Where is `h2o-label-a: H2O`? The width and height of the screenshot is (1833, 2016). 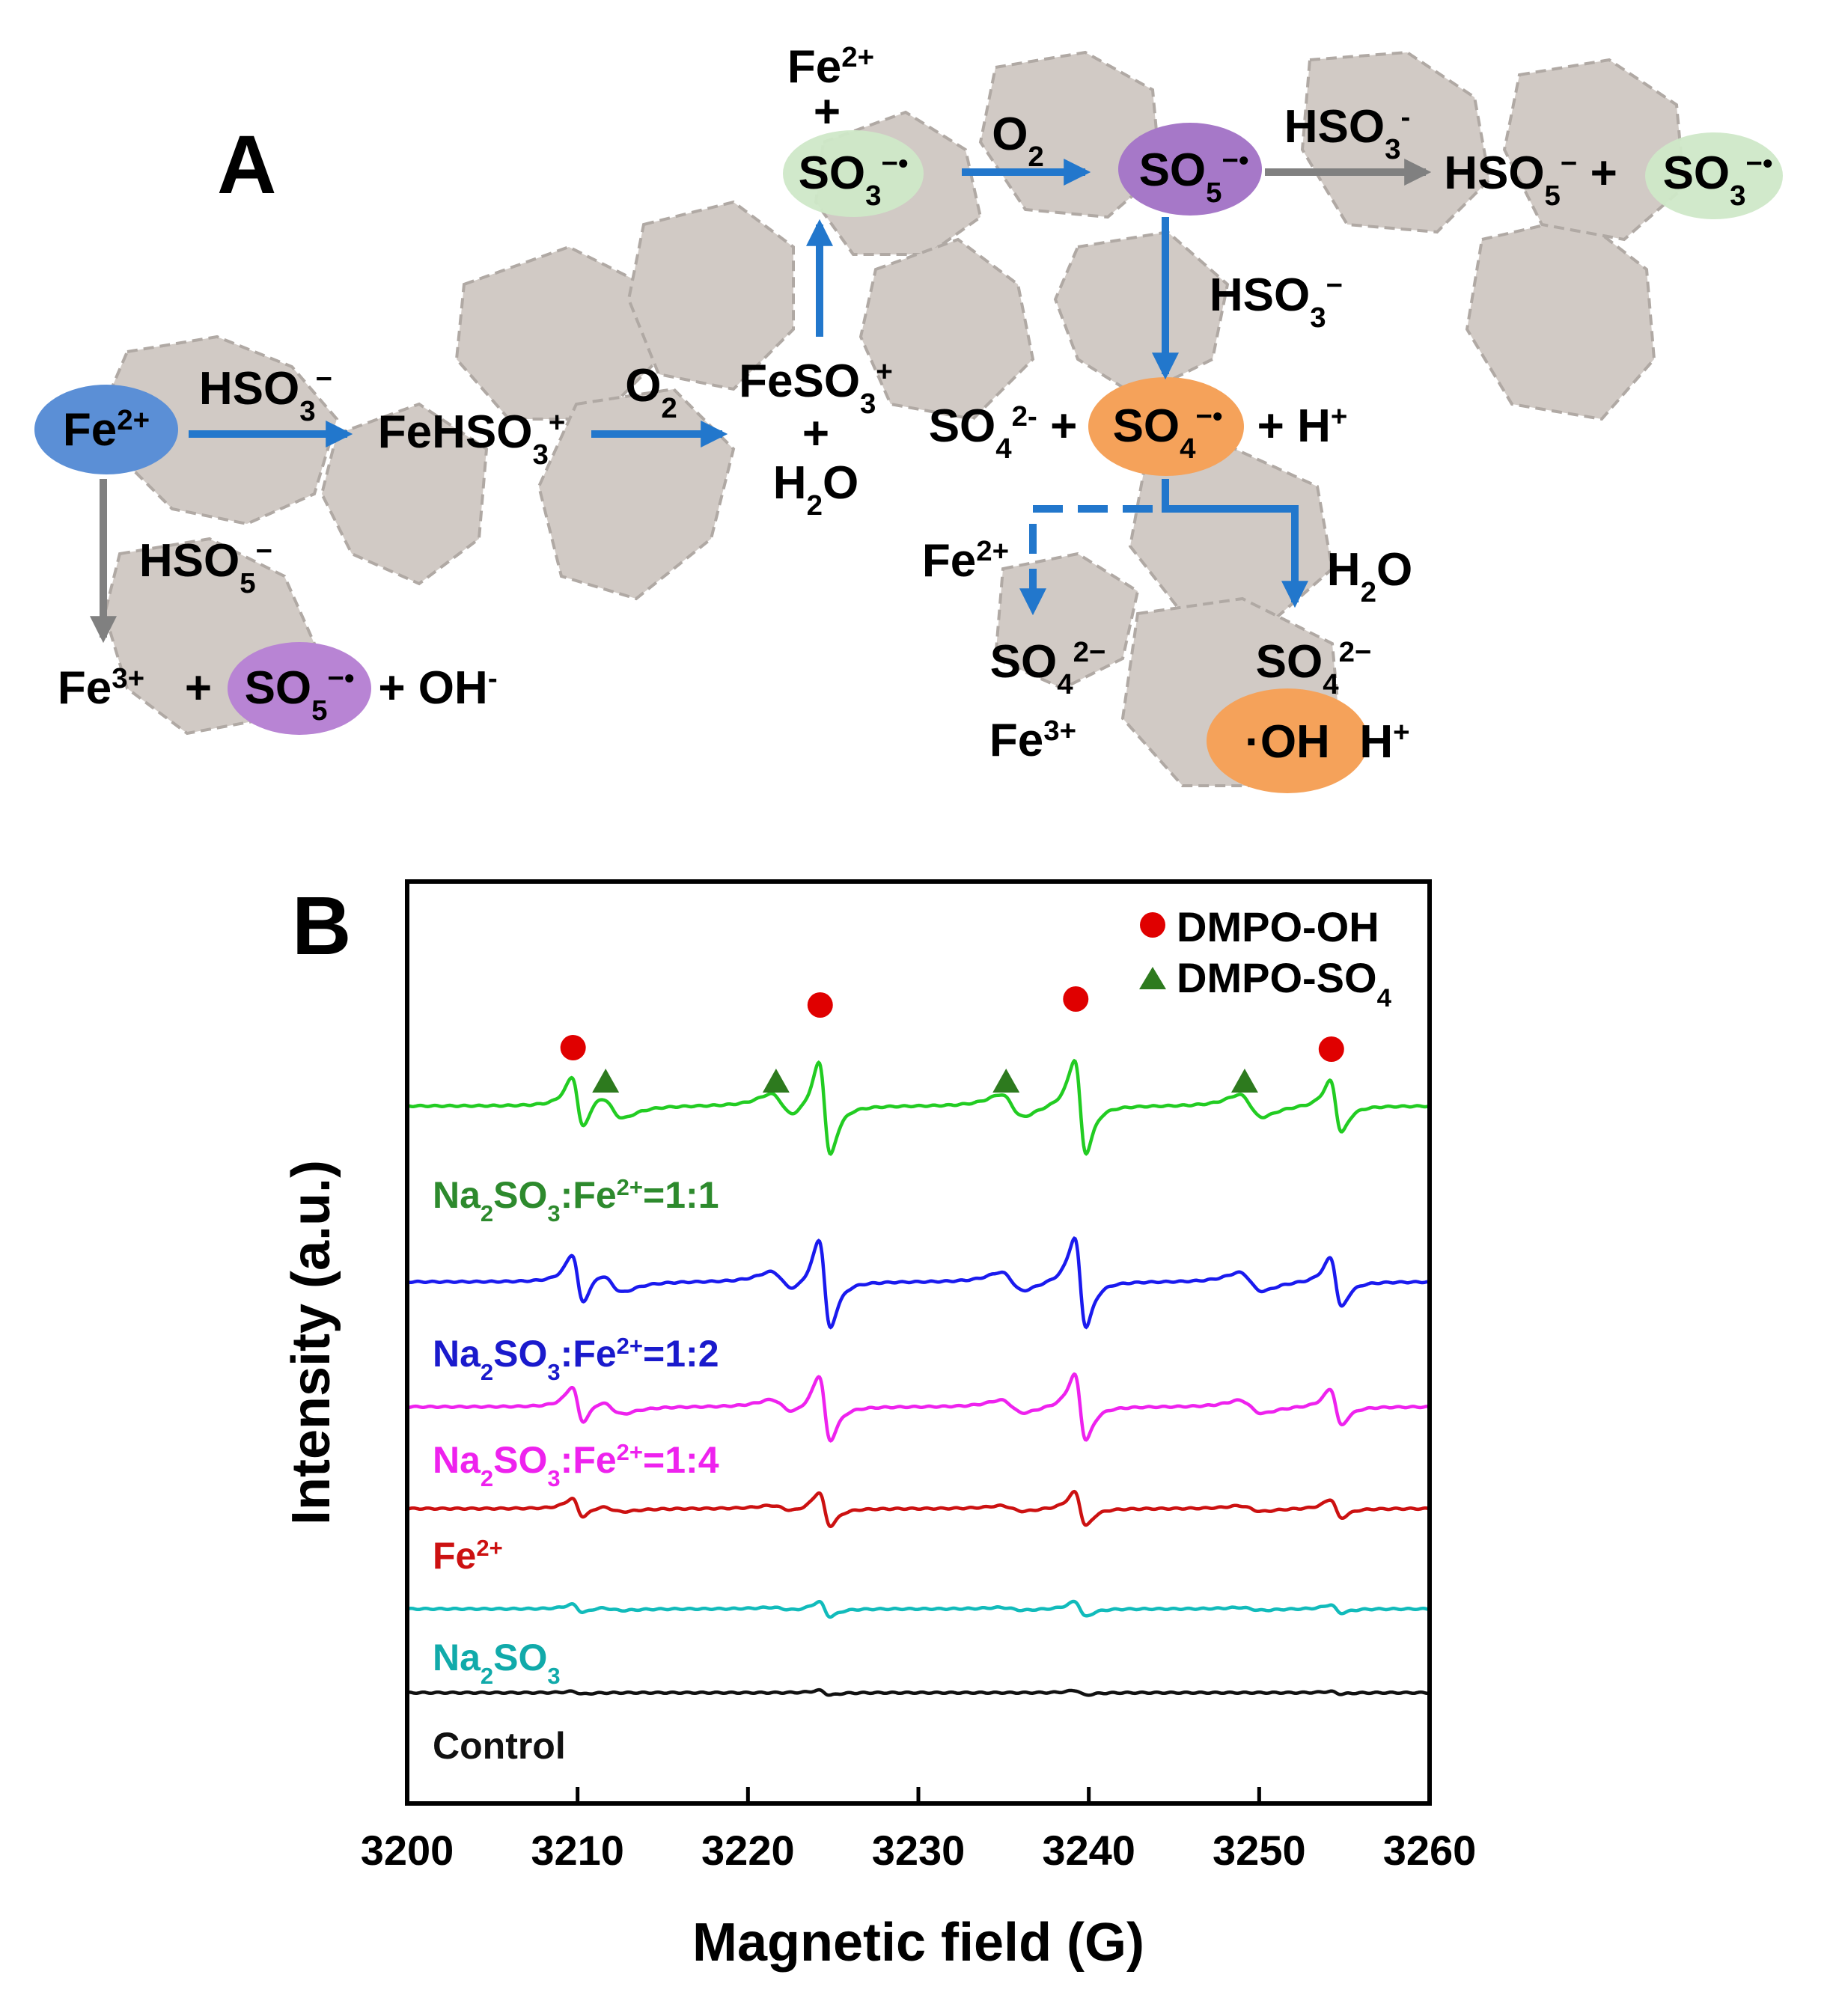 h2o-label-a: H2O is located at coordinates (815, 489).